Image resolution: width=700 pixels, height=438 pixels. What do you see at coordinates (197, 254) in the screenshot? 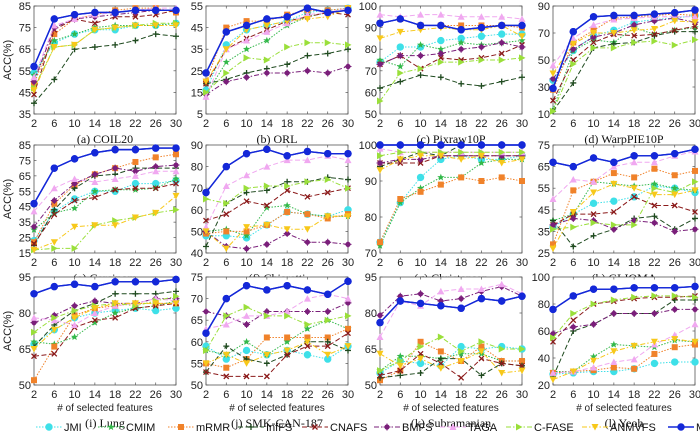
I see `y-tick-label: 40` at bounding box center [197, 254].